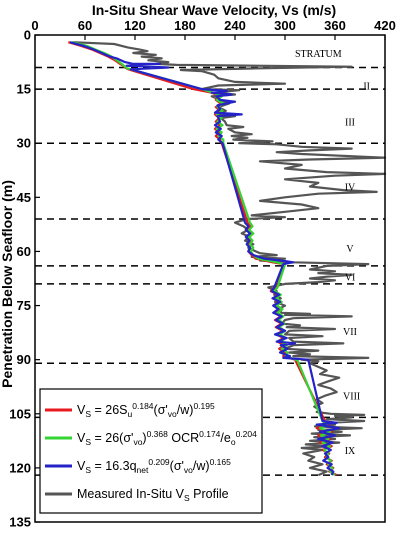 The image size is (403, 533). Describe the element at coordinates (366, 87) in the screenshot. I see `stratum-label: II` at that location.